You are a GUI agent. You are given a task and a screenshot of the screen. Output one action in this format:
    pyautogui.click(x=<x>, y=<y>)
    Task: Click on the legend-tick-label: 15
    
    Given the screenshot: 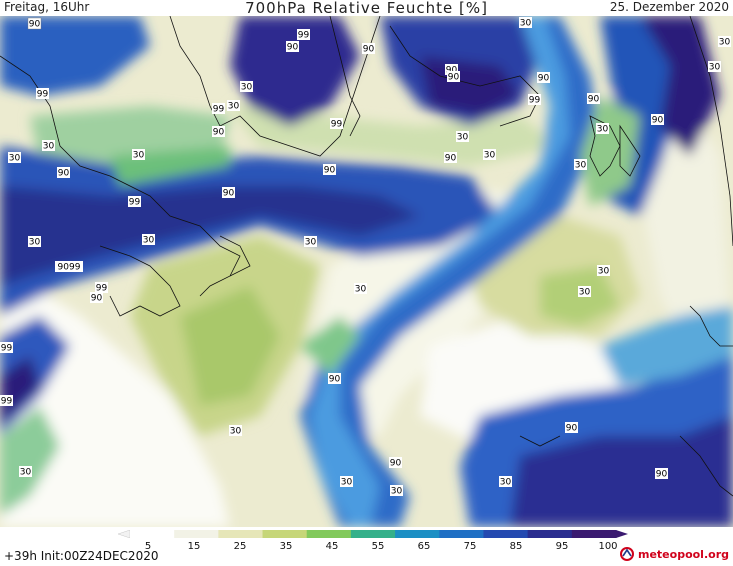 What is the action you would take?
    pyautogui.click(x=194, y=546)
    